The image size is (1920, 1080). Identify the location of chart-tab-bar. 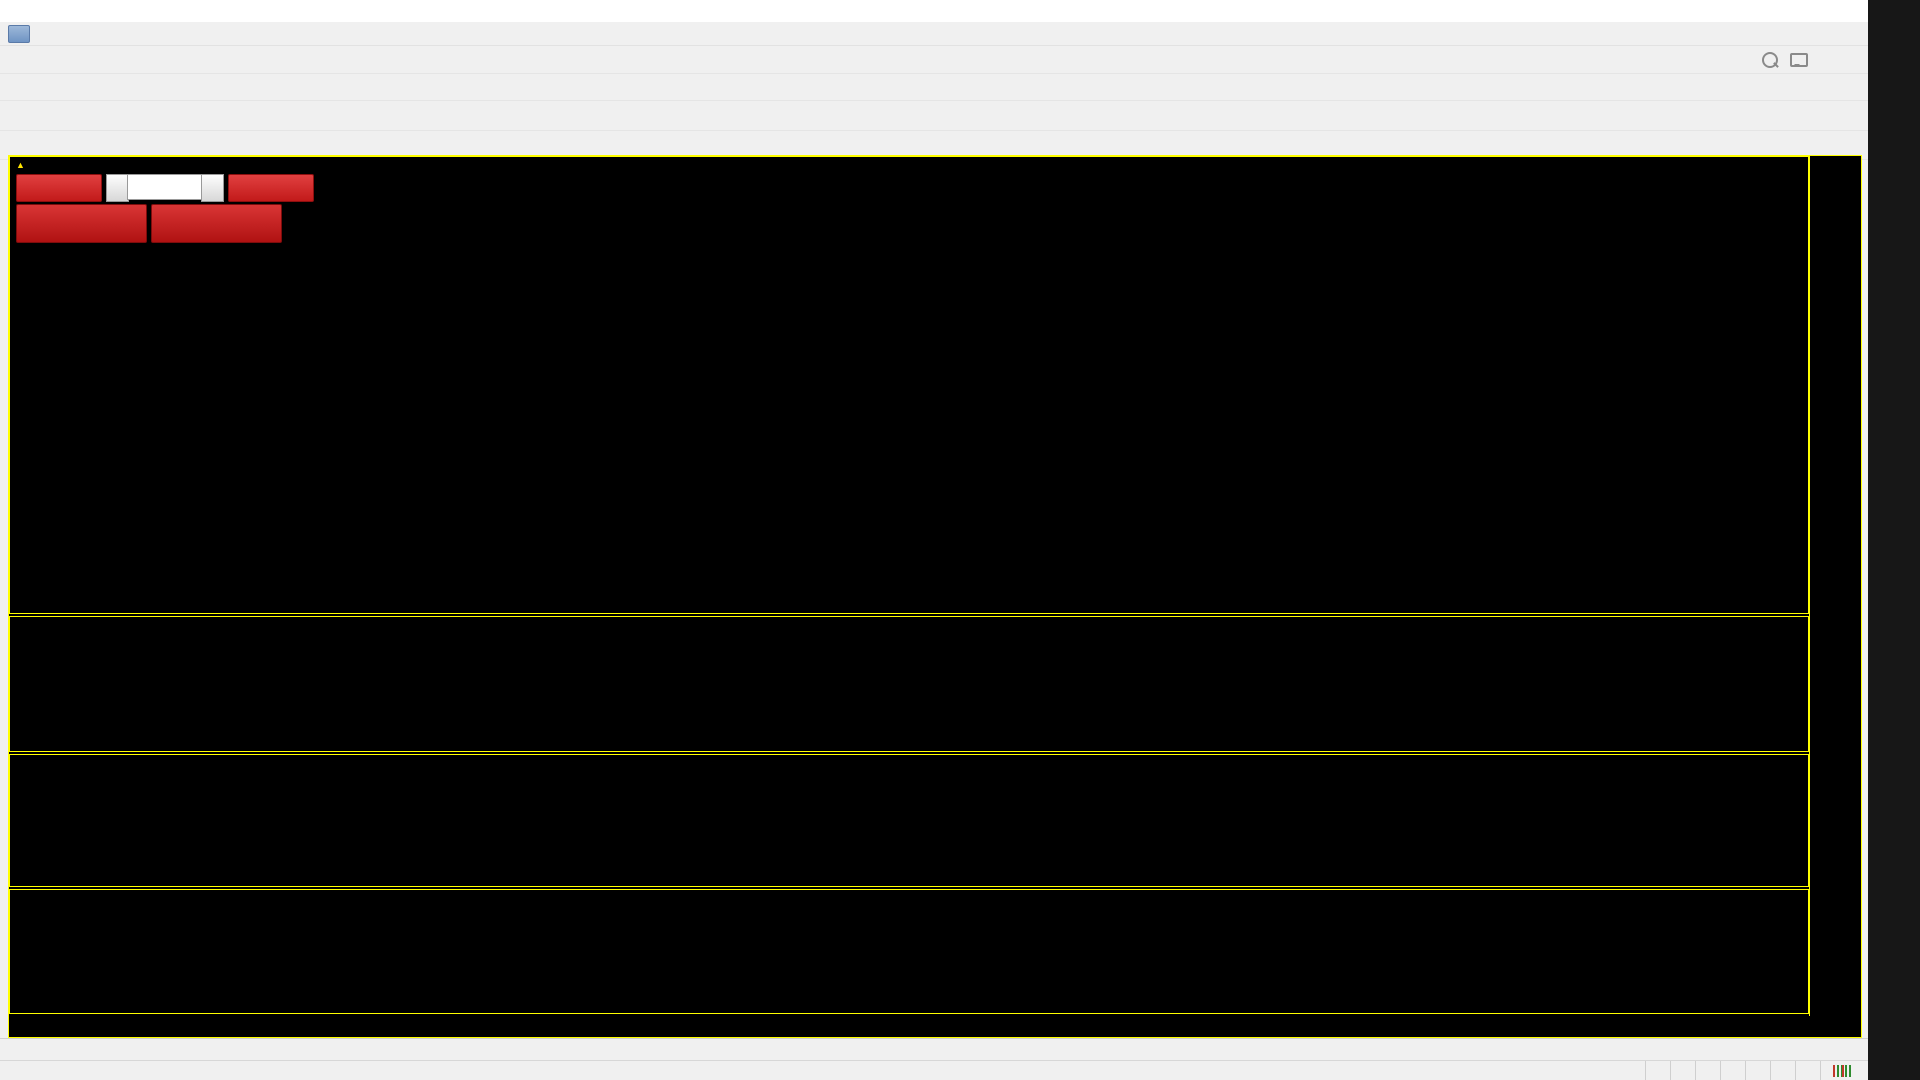
(934, 1049).